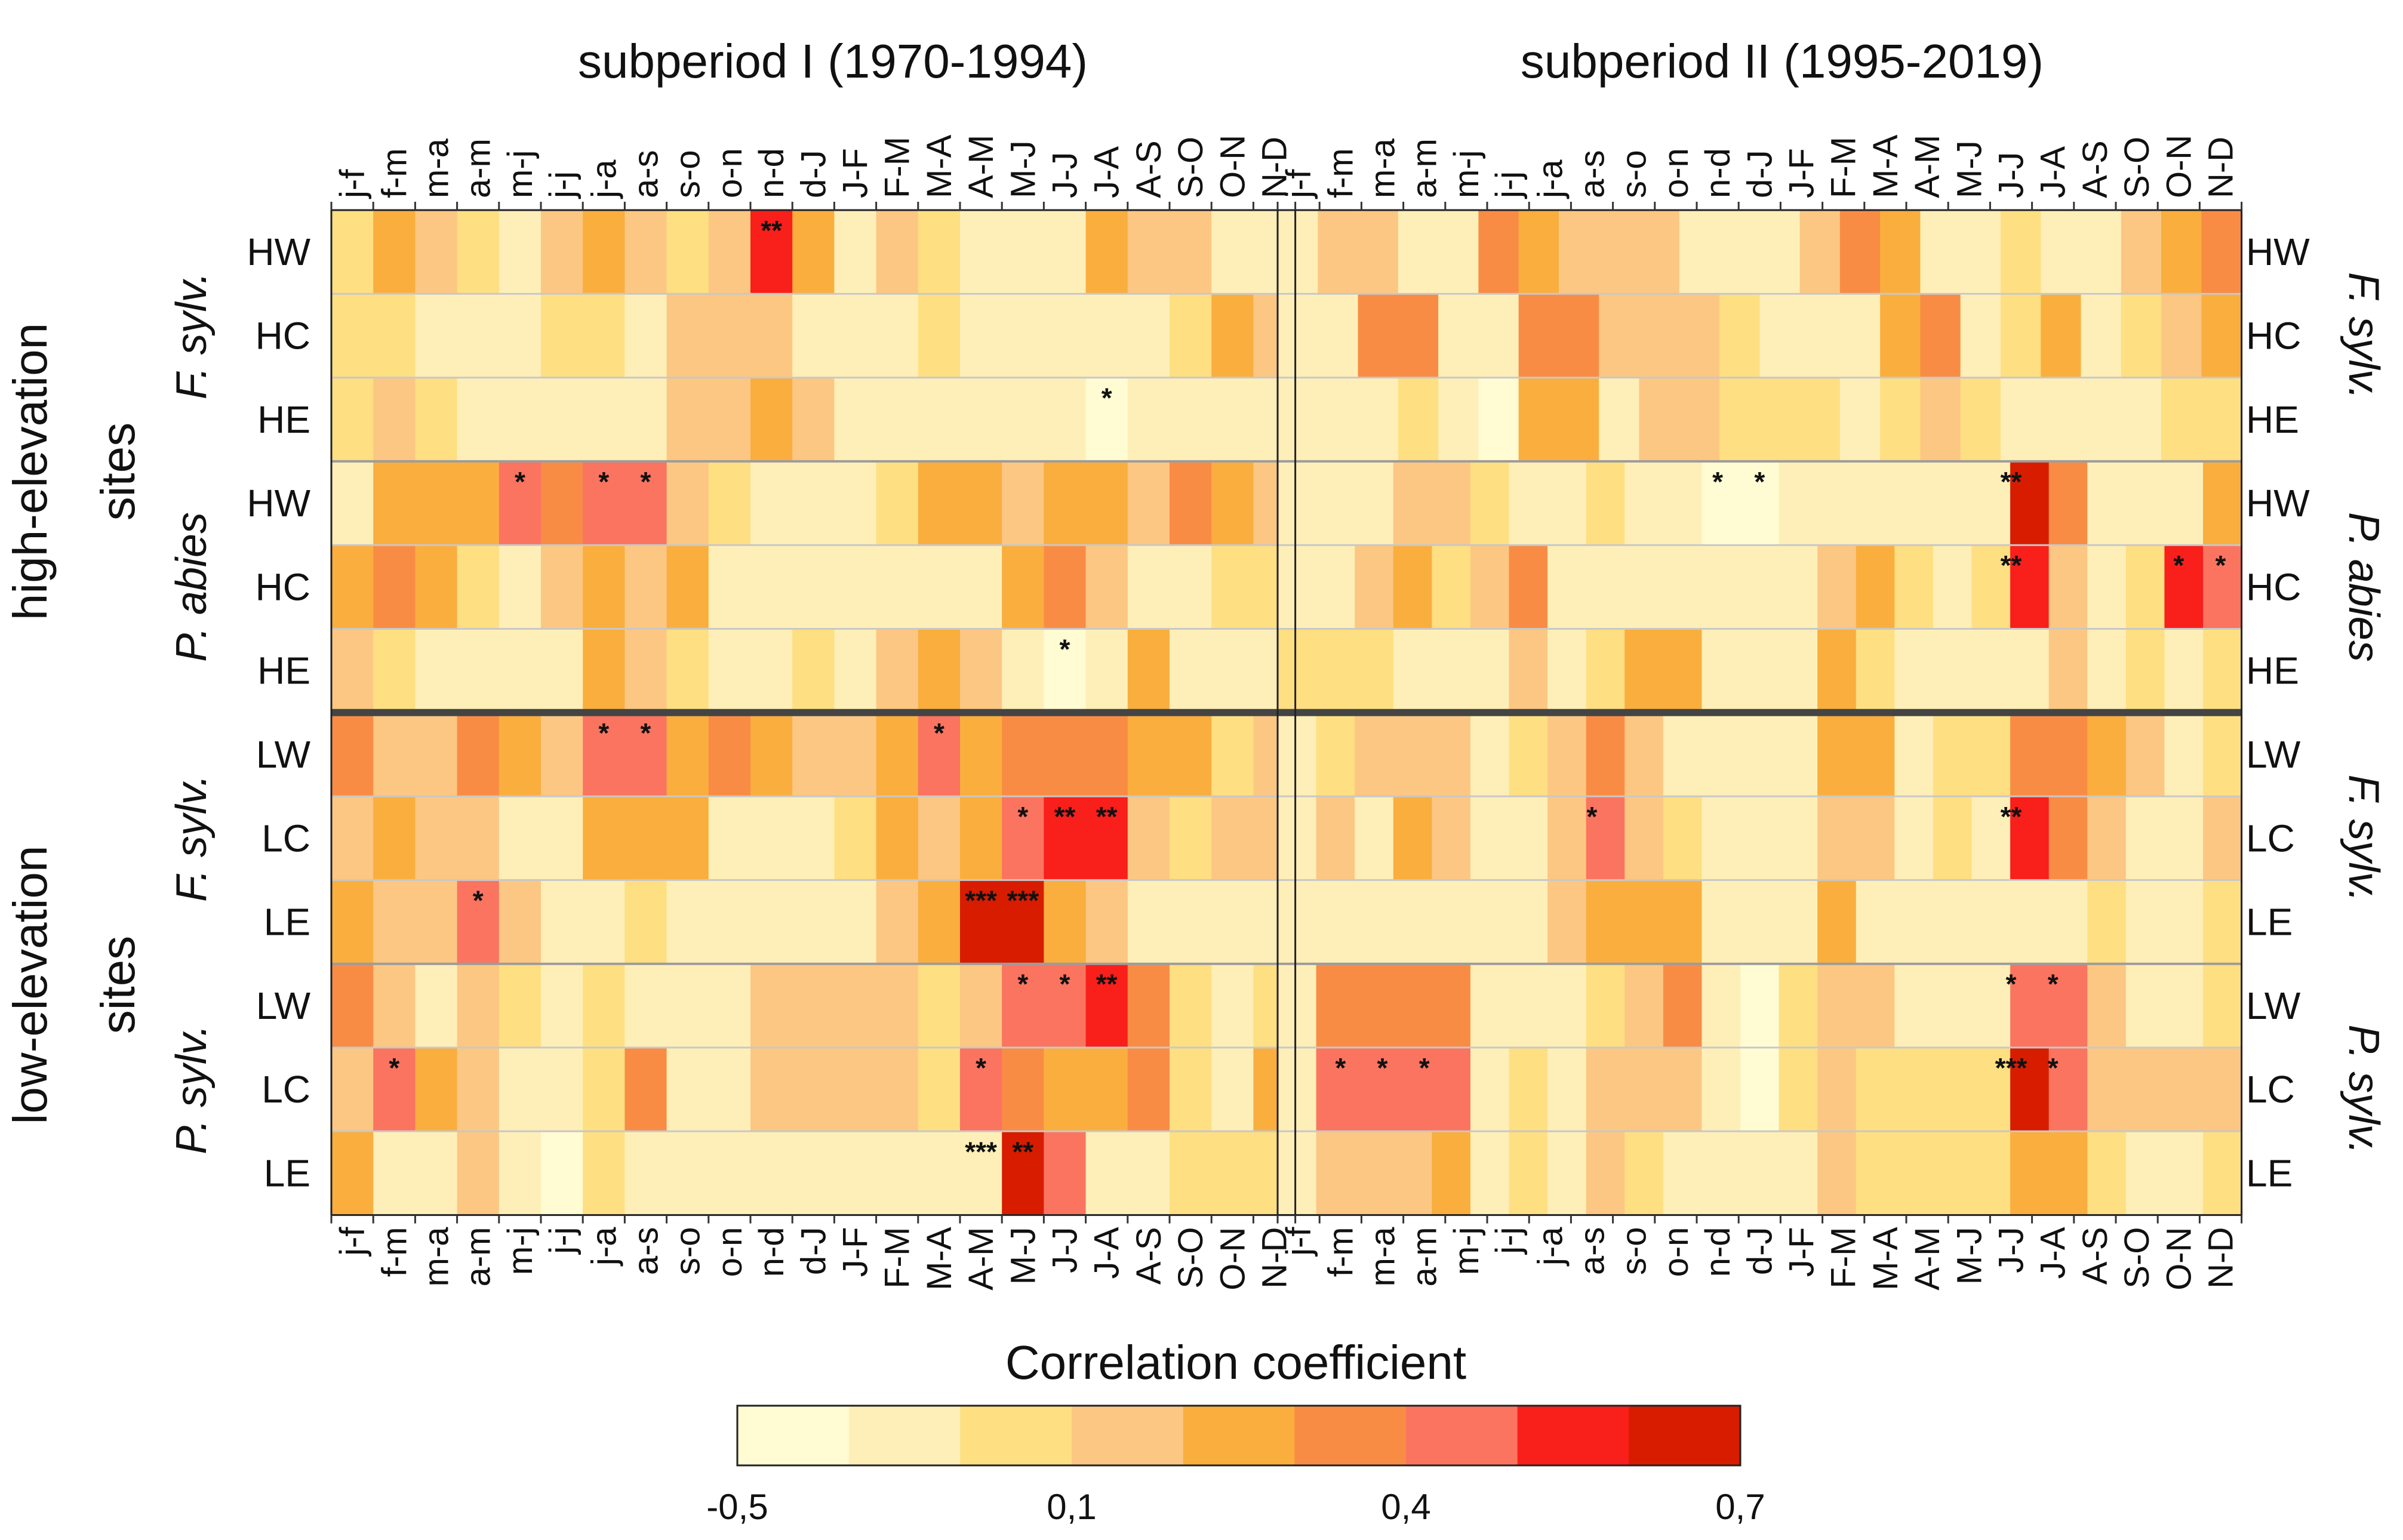  I want to click on column-label-bottom: n-d, so click(1718, 1252).